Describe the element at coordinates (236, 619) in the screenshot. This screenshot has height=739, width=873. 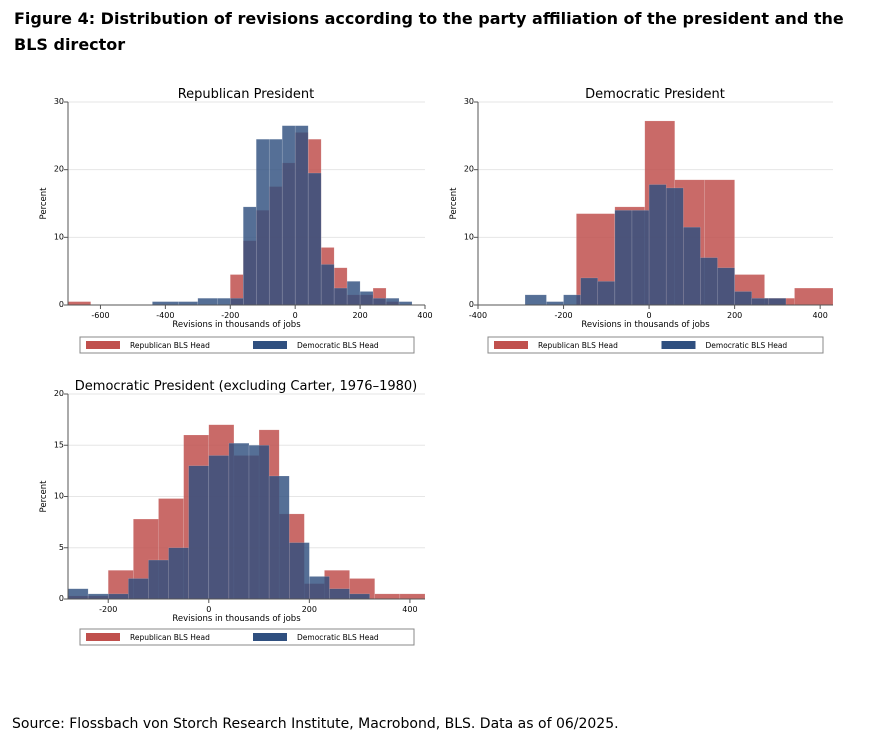
I see `chart-2-x-axis-label: Revisions in thousands of jobs` at that location.